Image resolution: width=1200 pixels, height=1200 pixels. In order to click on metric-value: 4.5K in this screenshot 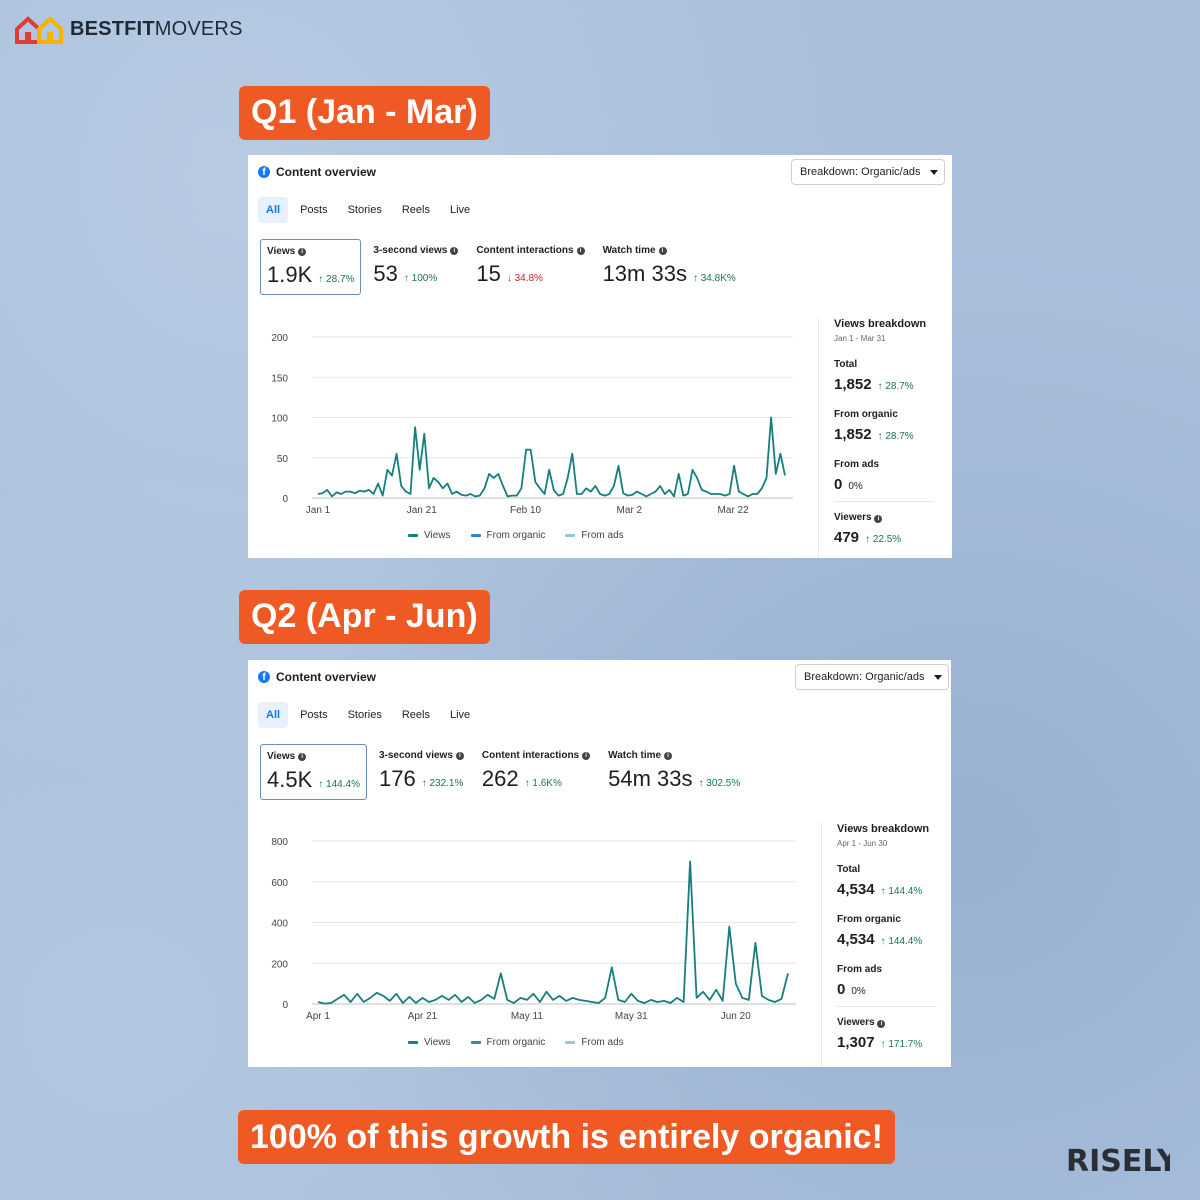, I will do `click(290, 779)`.